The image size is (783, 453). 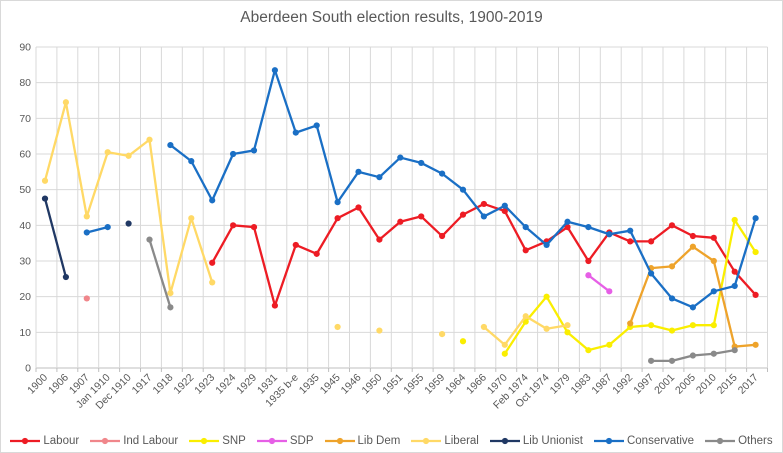 I want to click on x-tick-label: 2005, so click(x=685, y=384).